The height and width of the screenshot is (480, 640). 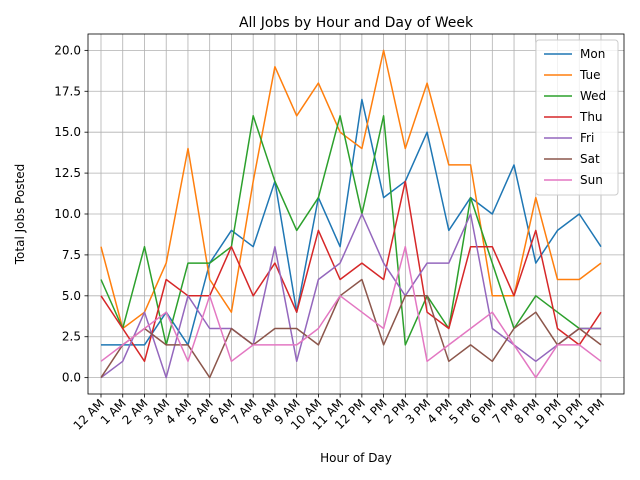 What do you see at coordinates (71, 378) in the screenshot?
I see `y-tick-label: 0.0` at bounding box center [71, 378].